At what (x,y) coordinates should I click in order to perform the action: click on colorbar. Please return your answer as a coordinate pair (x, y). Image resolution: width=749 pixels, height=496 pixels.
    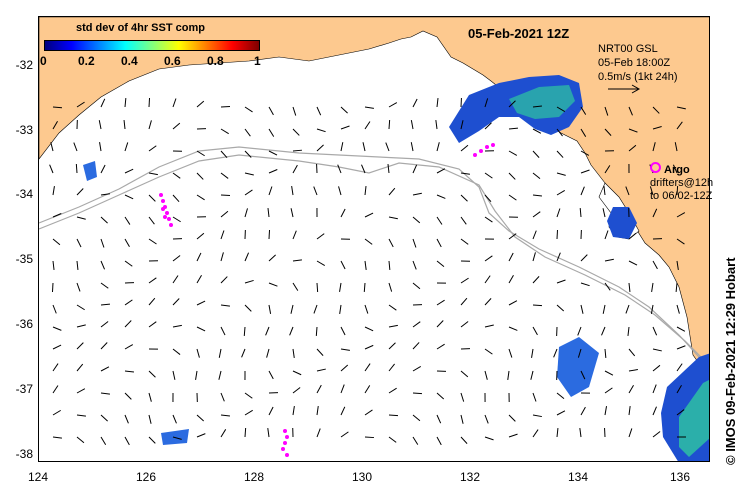
    Looking at the image, I should click on (152, 45).